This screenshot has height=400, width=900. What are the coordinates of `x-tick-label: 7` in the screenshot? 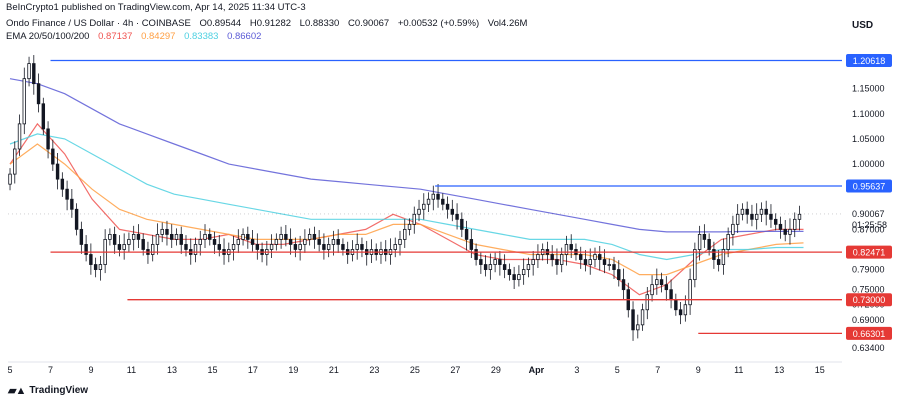 It's located at (657, 370).